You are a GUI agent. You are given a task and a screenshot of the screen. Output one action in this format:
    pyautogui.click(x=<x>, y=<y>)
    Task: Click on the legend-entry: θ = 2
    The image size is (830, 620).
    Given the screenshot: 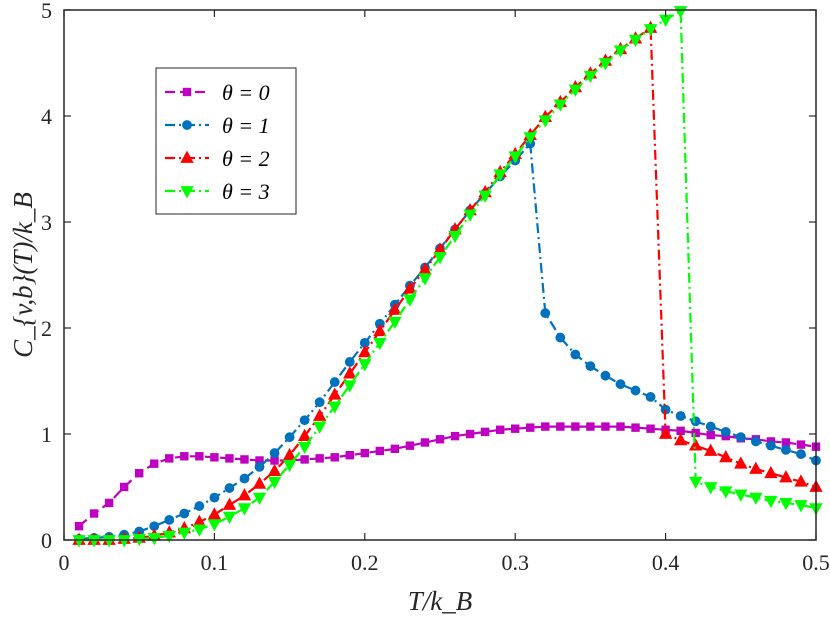 What is the action you would take?
    pyautogui.click(x=217, y=158)
    